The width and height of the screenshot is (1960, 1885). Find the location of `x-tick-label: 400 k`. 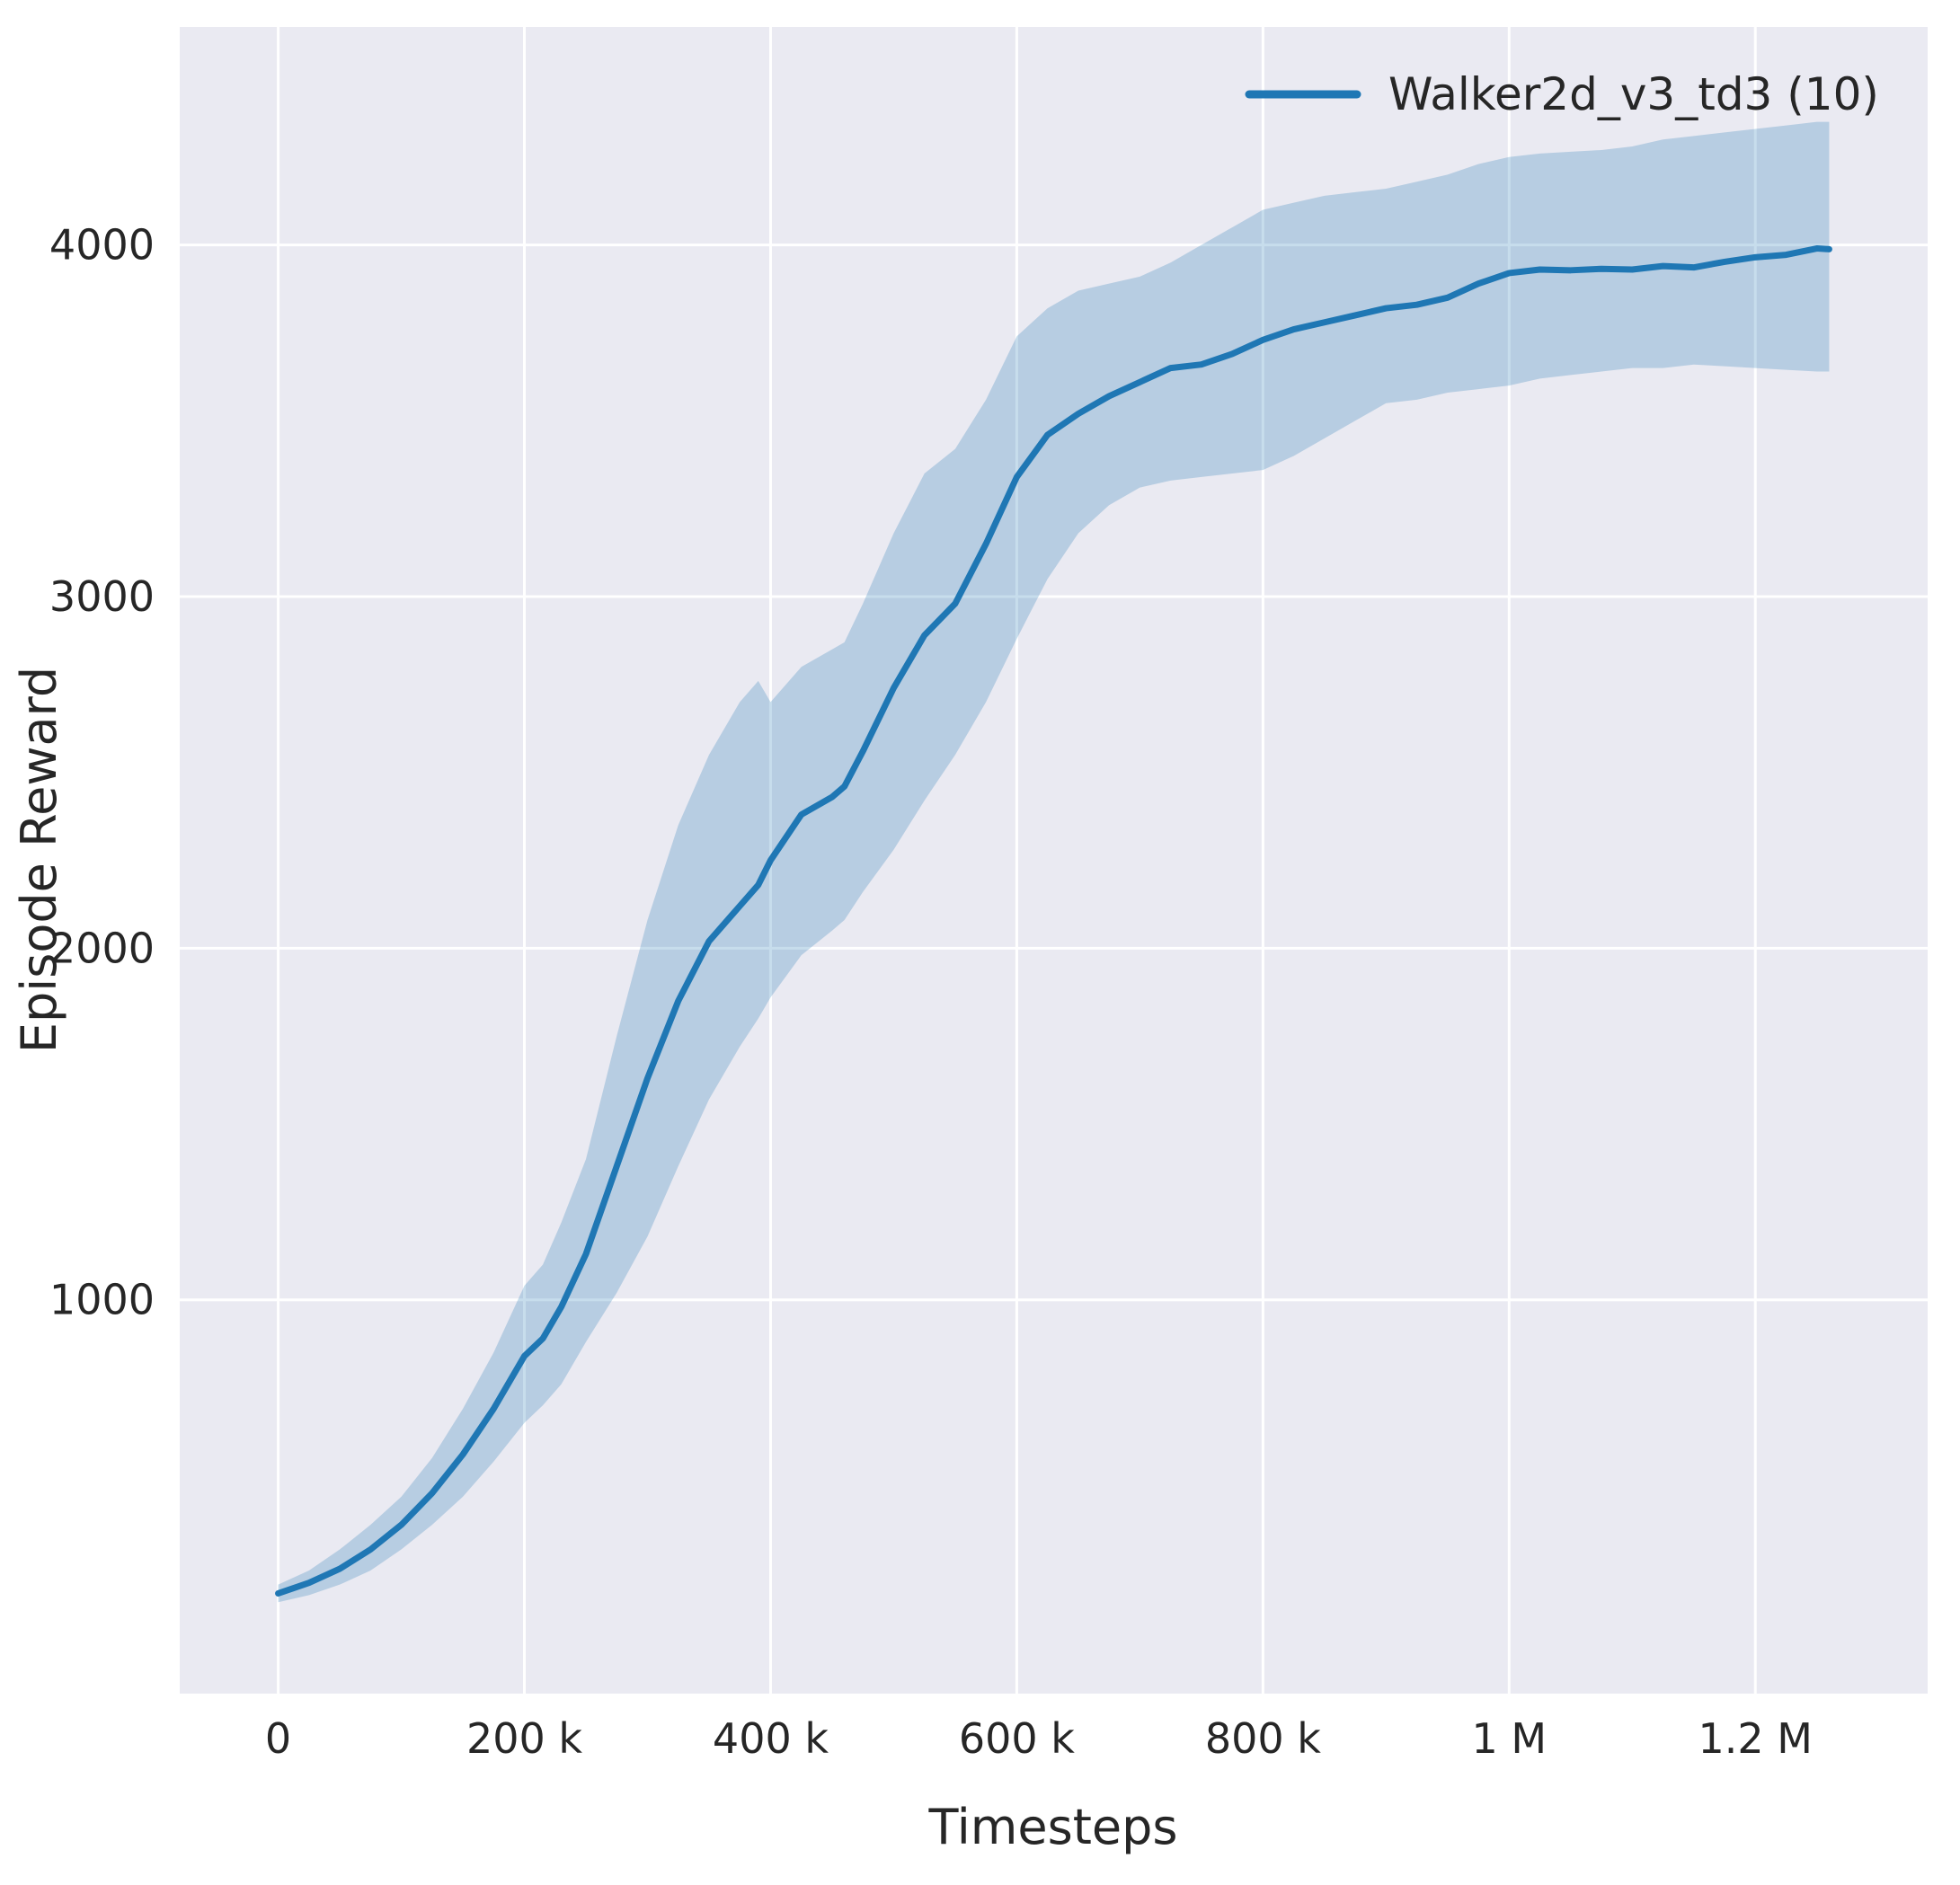

x-tick-label: 400 k is located at coordinates (771, 1738).